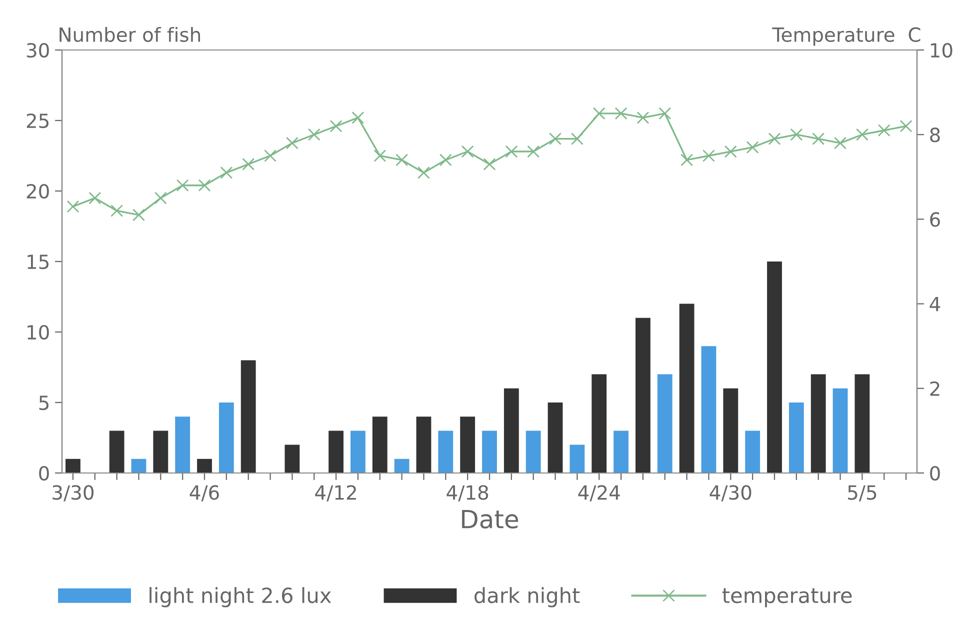  What do you see at coordinates (73, 493) in the screenshot?
I see `x-tick-label: 3/30` at bounding box center [73, 493].